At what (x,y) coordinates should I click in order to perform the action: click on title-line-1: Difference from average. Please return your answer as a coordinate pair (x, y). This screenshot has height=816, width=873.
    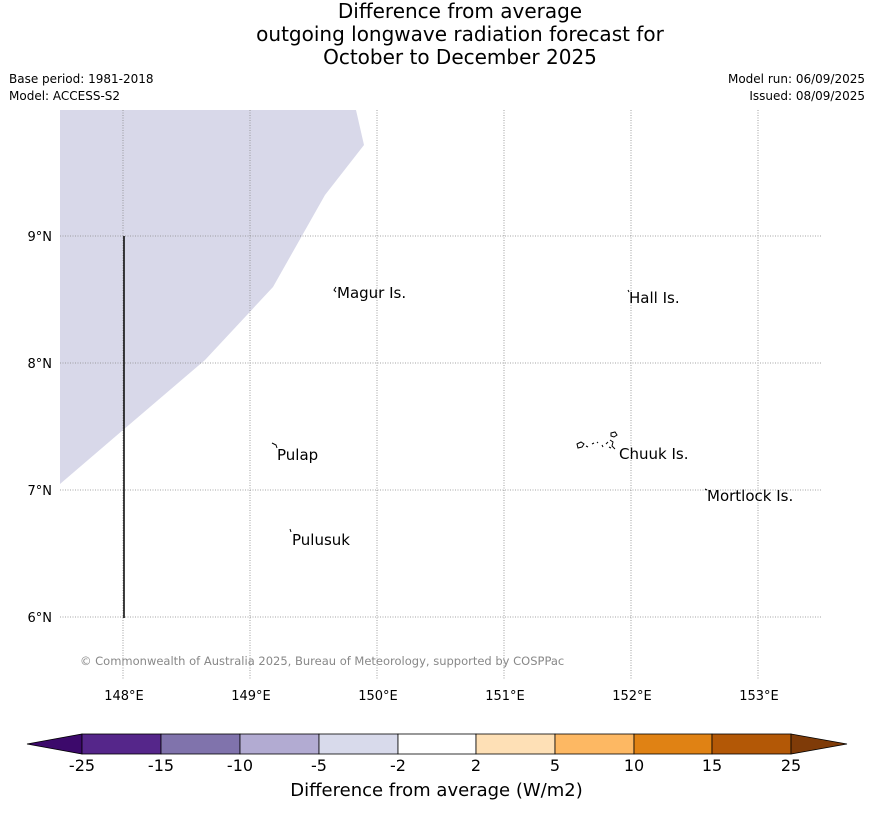
    Looking at the image, I should click on (460, 11).